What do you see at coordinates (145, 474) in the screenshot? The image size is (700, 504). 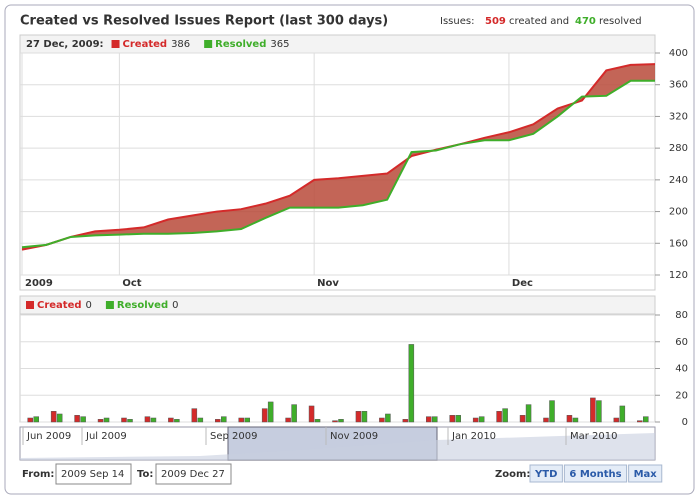 I see `to-label: To:` at bounding box center [145, 474].